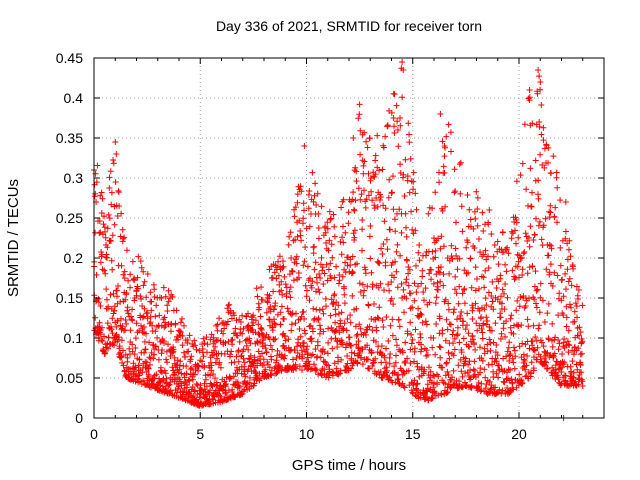 This screenshot has width=640, height=480. I want to click on x-tick-label: 10, so click(307, 434).